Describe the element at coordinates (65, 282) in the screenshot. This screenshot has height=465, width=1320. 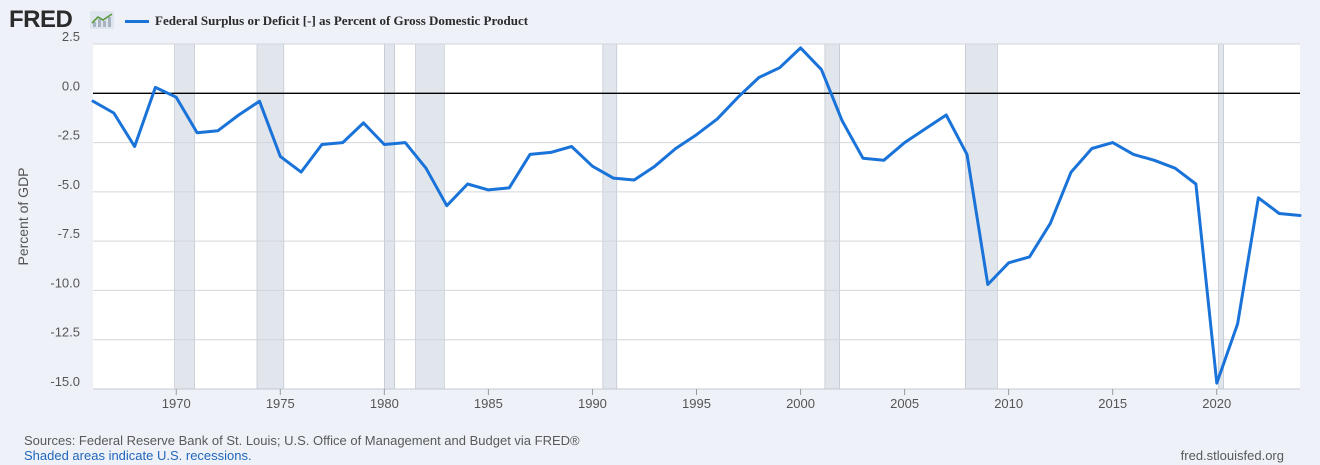
I see `y-tick-label: -10.0` at that location.